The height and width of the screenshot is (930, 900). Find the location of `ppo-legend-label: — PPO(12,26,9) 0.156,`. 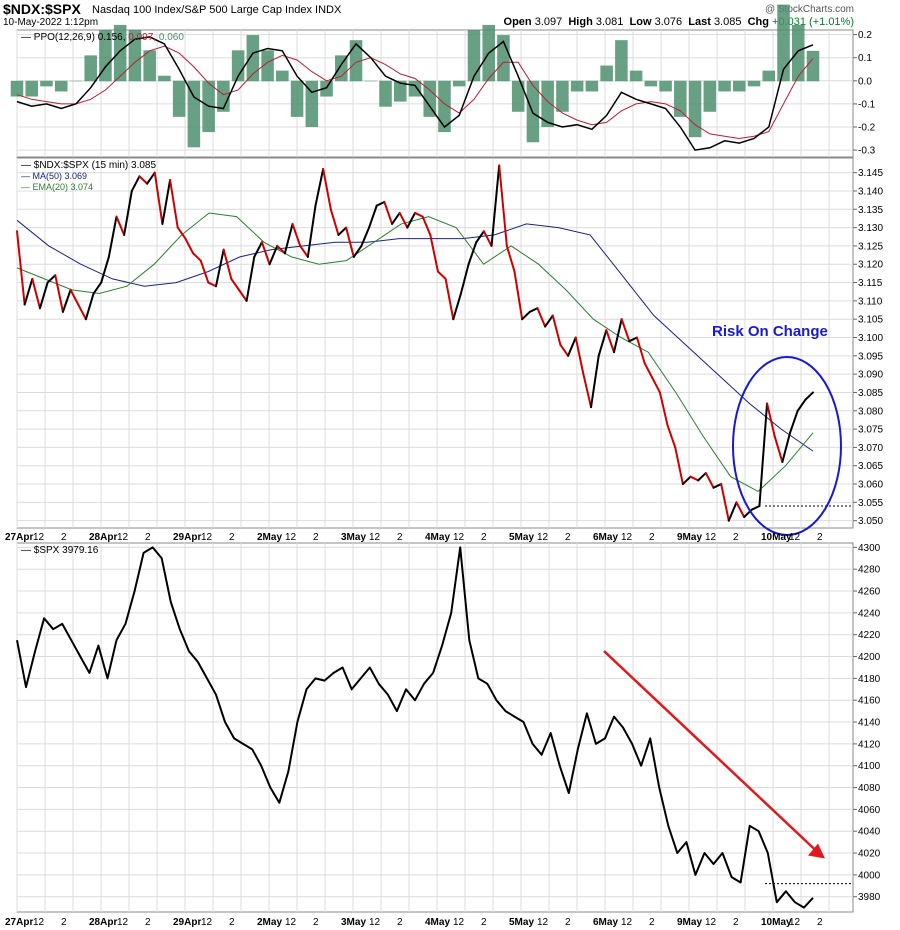

ppo-legend-label: — PPO(12,26,9) 0.156, is located at coordinates (74, 37).